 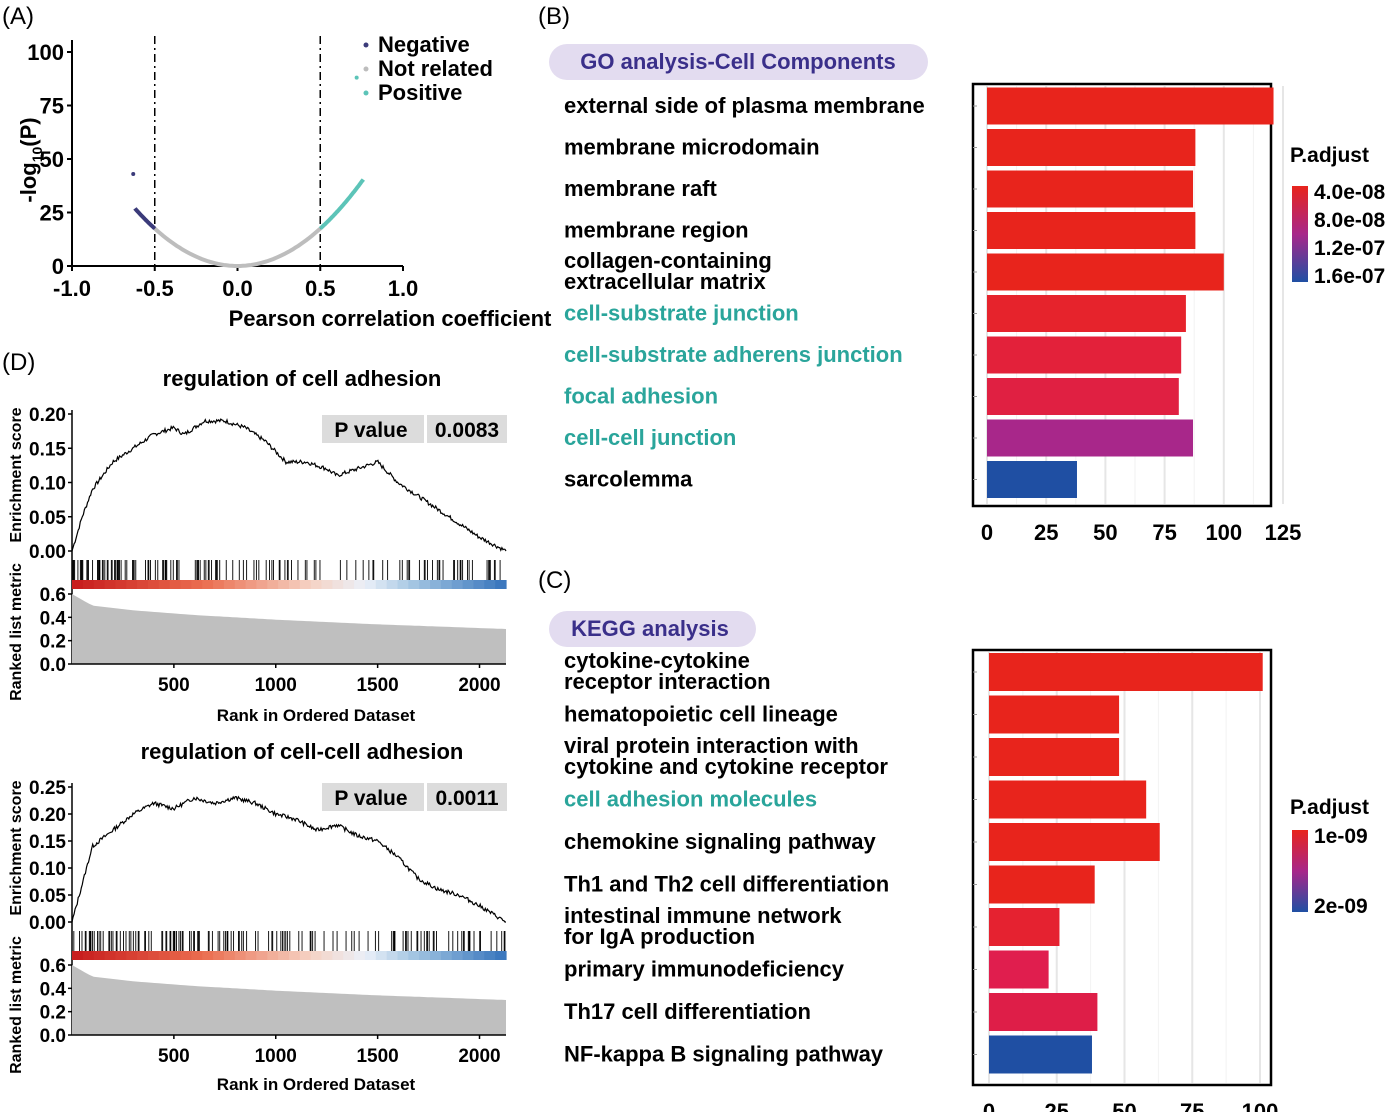 What do you see at coordinates (724, 1054) in the screenshot?
I see `panelC-bar-label: NF-kappa B signaling pathway` at bounding box center [724, 1054].